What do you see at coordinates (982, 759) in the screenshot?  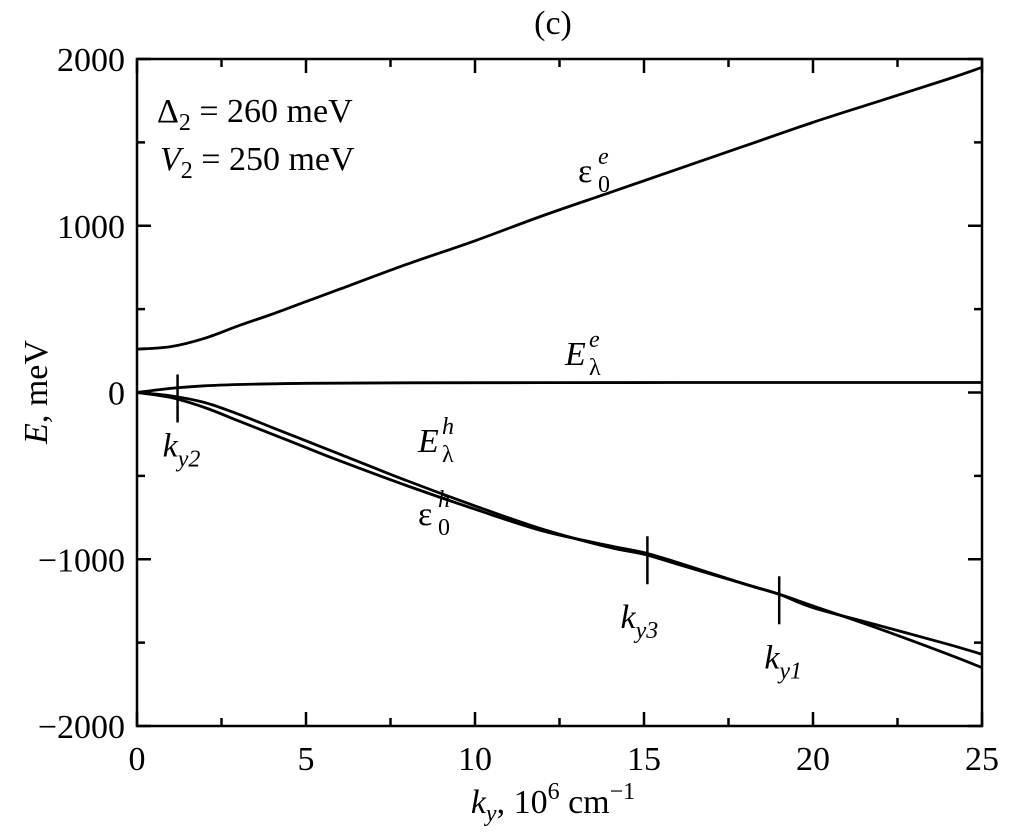 I see `x-tick-label: 25` at bounding box center [982, 759].